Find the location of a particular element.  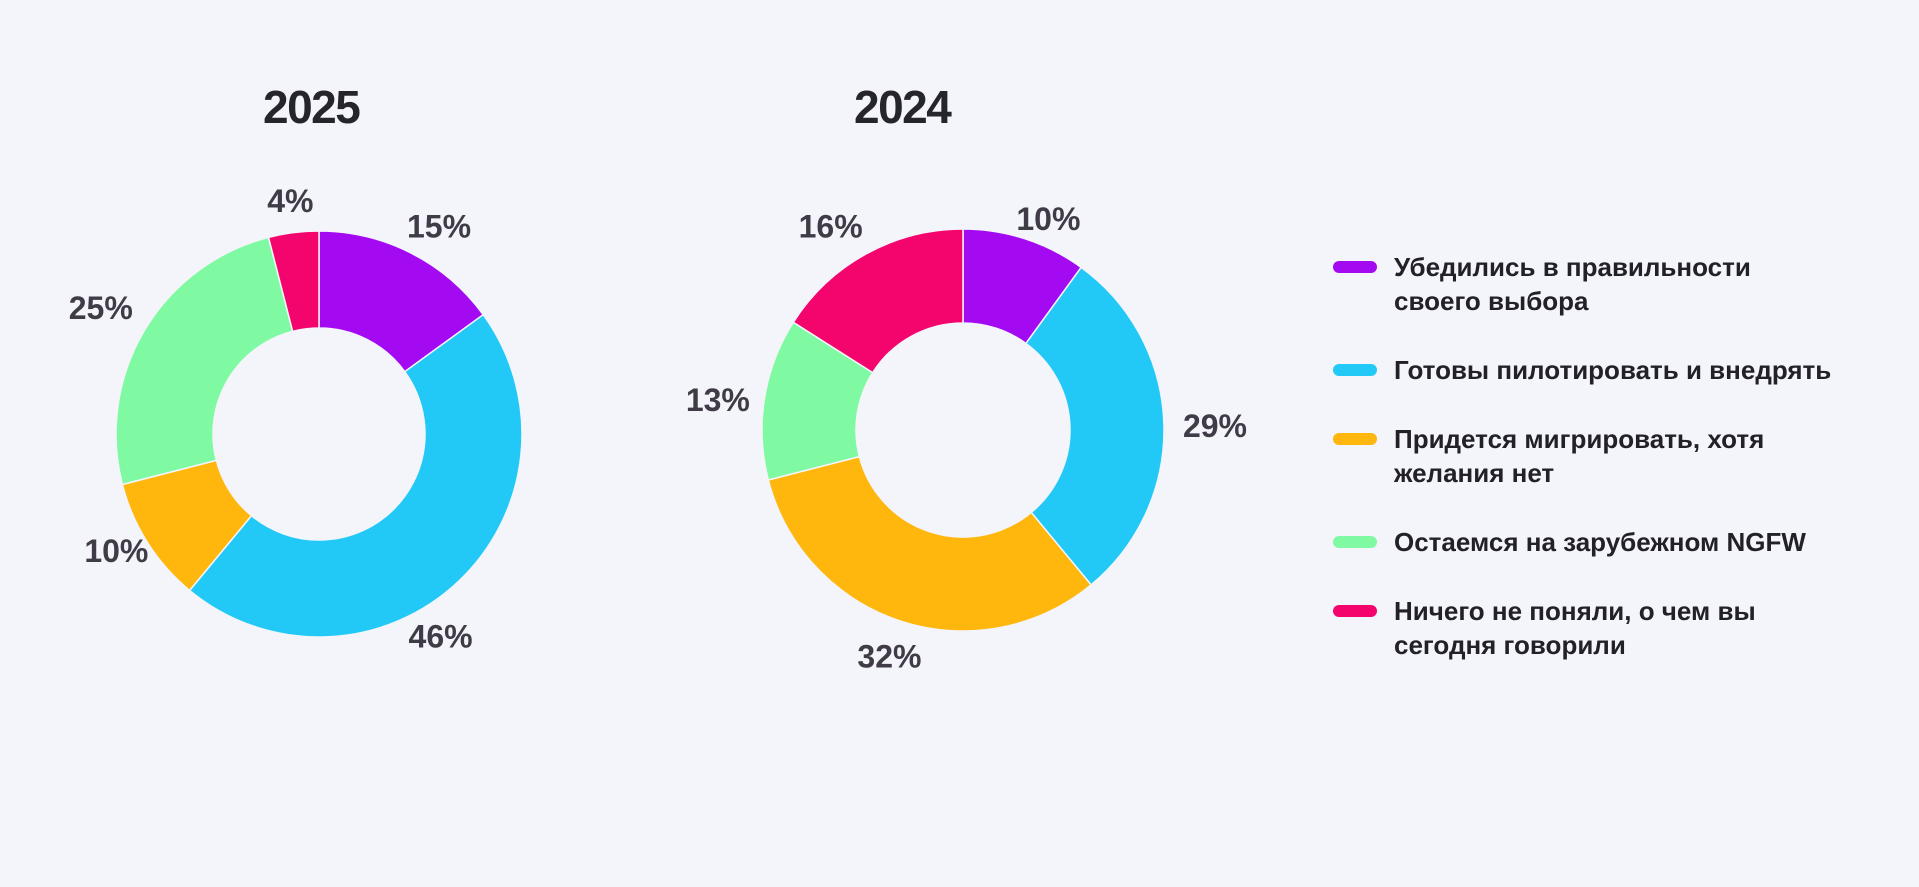

legend-item: Готовы пилотировать и внедрять is located at coordinates (1613, 370).